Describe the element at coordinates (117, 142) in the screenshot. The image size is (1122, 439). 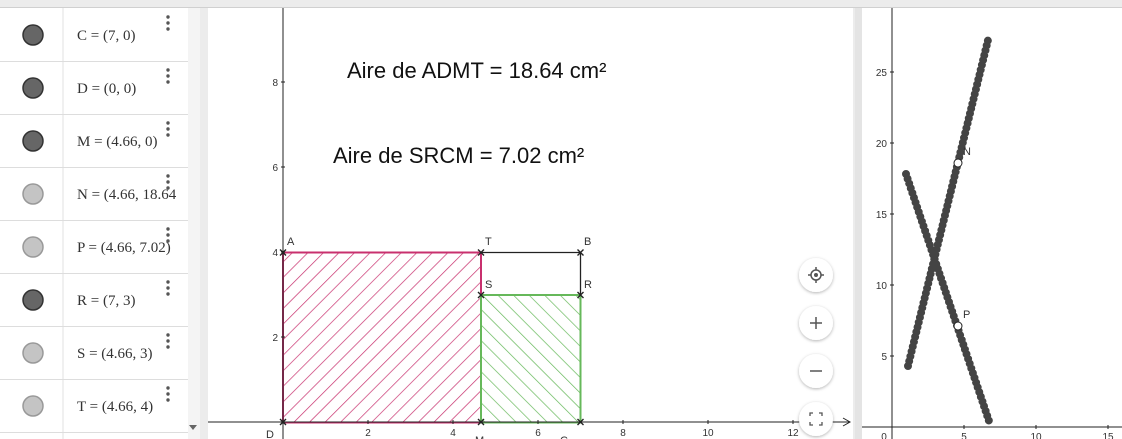
I see `algebra-item: M = (4.66, 0)` at that location.